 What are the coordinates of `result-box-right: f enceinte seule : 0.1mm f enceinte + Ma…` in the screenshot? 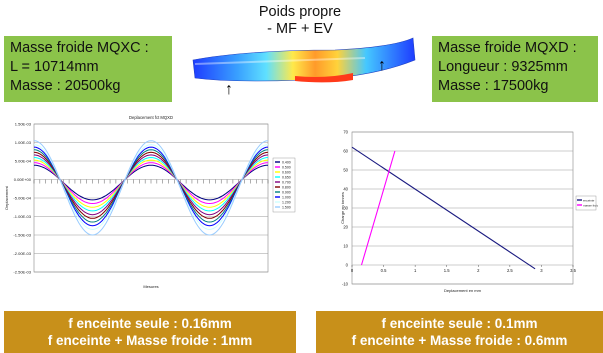 It's located at (459, 332).